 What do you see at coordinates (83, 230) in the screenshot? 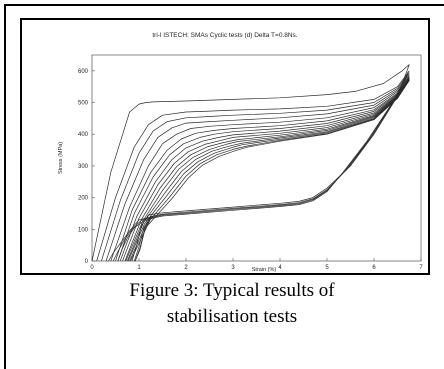
I see `y-tick-label: 100` at bounding box center [83, 230].